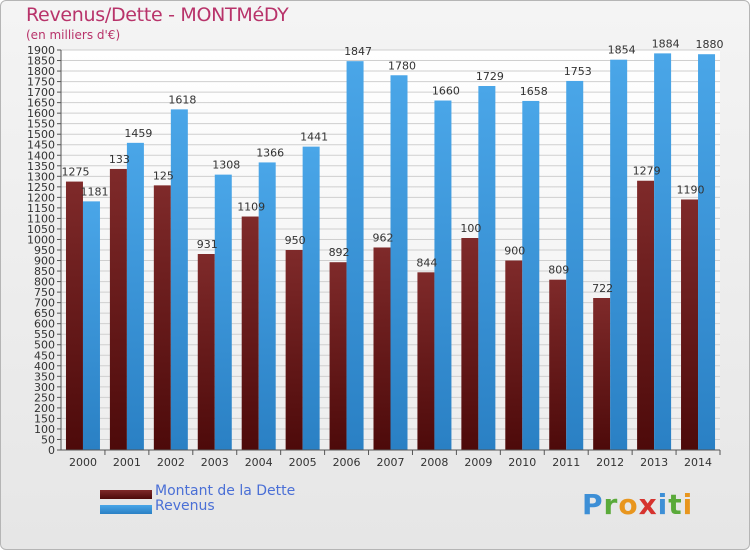 The image size is (750, 550). Describe the element at coordinates (44, 271) in the screenshot. I see `y-tick-label: 850` at that location.